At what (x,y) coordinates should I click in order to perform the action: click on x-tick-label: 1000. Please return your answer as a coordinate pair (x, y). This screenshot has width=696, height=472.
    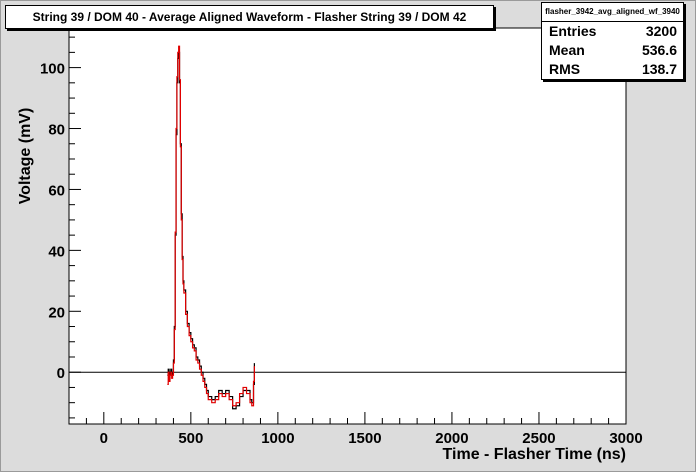
    Looking at the image, I should click on (277, 438).